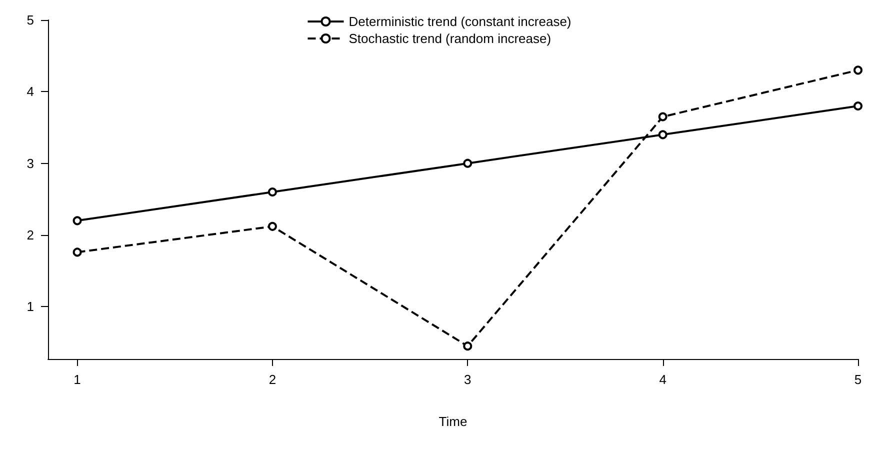 The height and width of the screenshot is (466, 878). Describe the element at coordinates (30, 92) in the screenshot. I see `y-tick-label: 4` at that location.